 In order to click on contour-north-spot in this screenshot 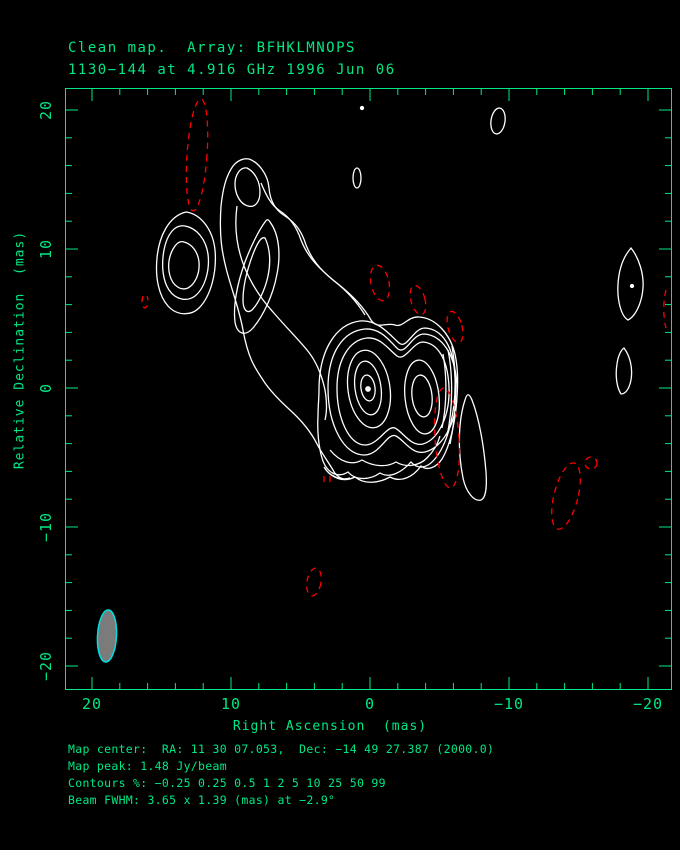, I will do `click(498, 121)`.